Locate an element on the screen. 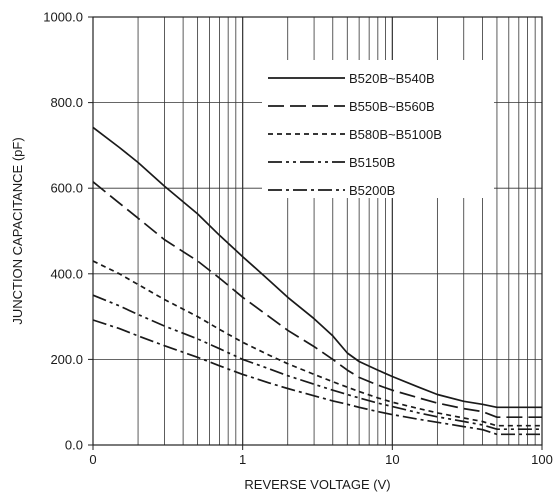 The image size is (557, 495). y-axis-label: JUNCTION CAPACITANCE (pF) is located at coordinates (17, 230).